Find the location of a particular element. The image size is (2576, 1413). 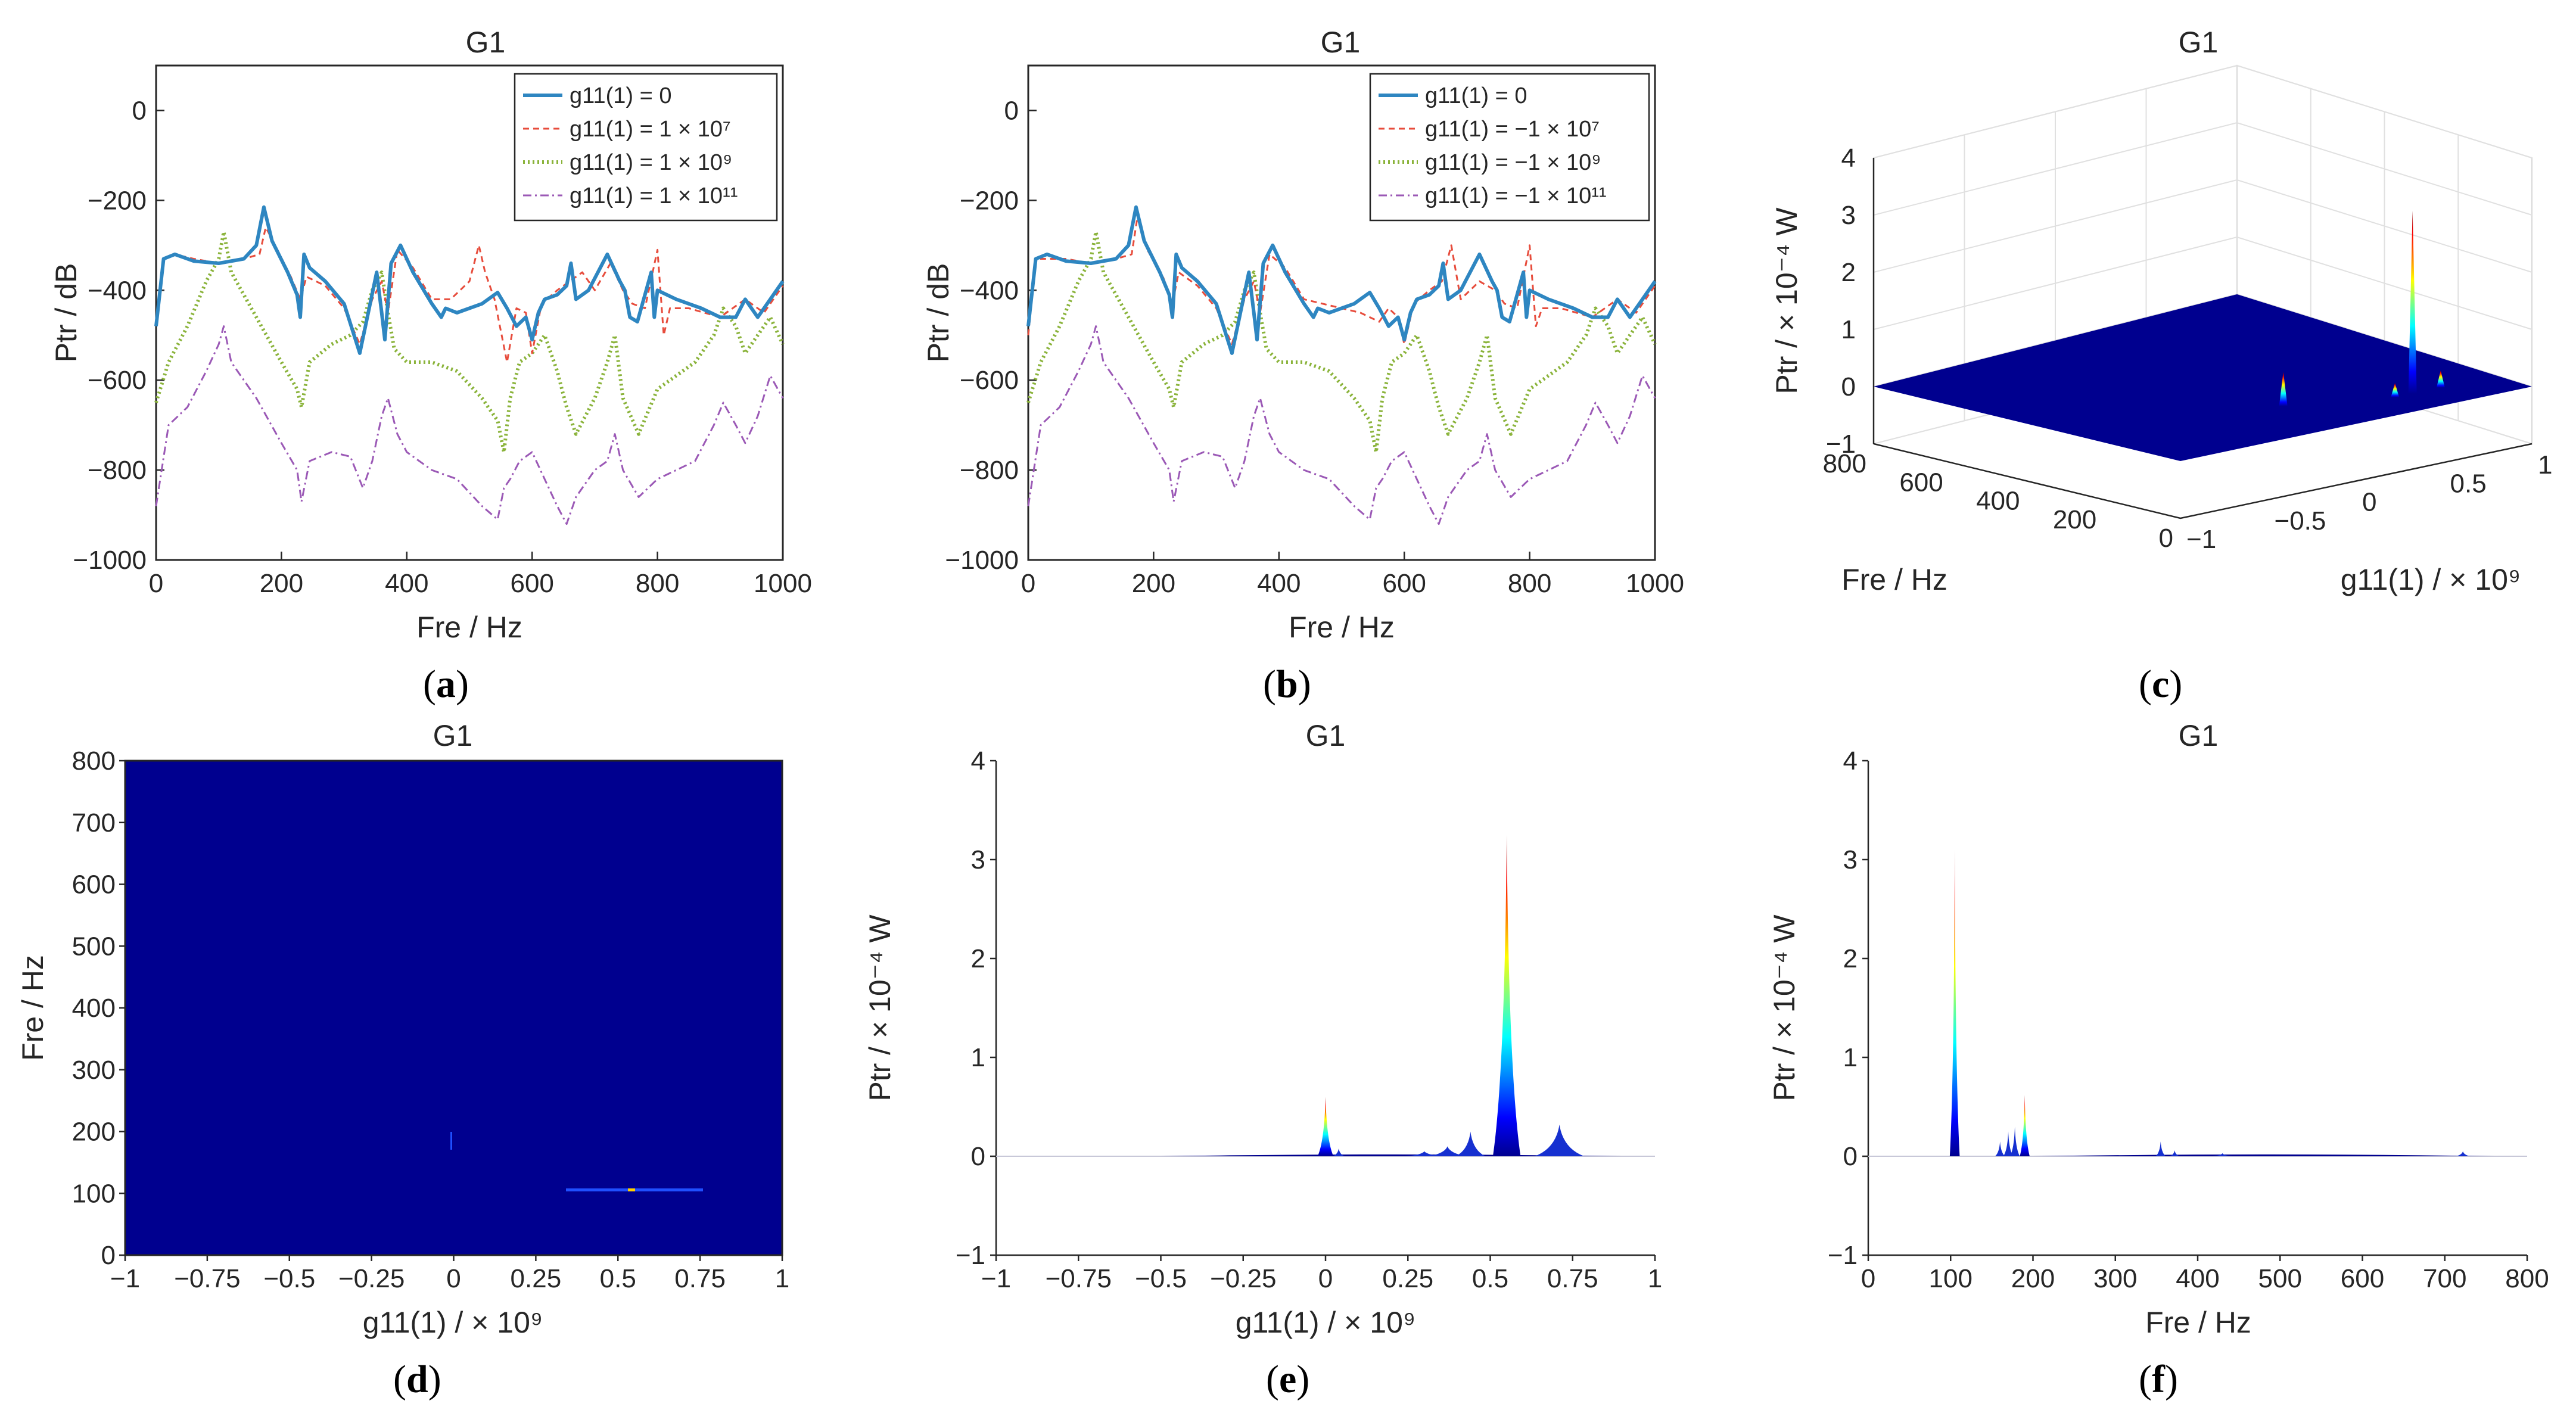

d-xtick-label: 1 is located at coordinates (782, 1279).